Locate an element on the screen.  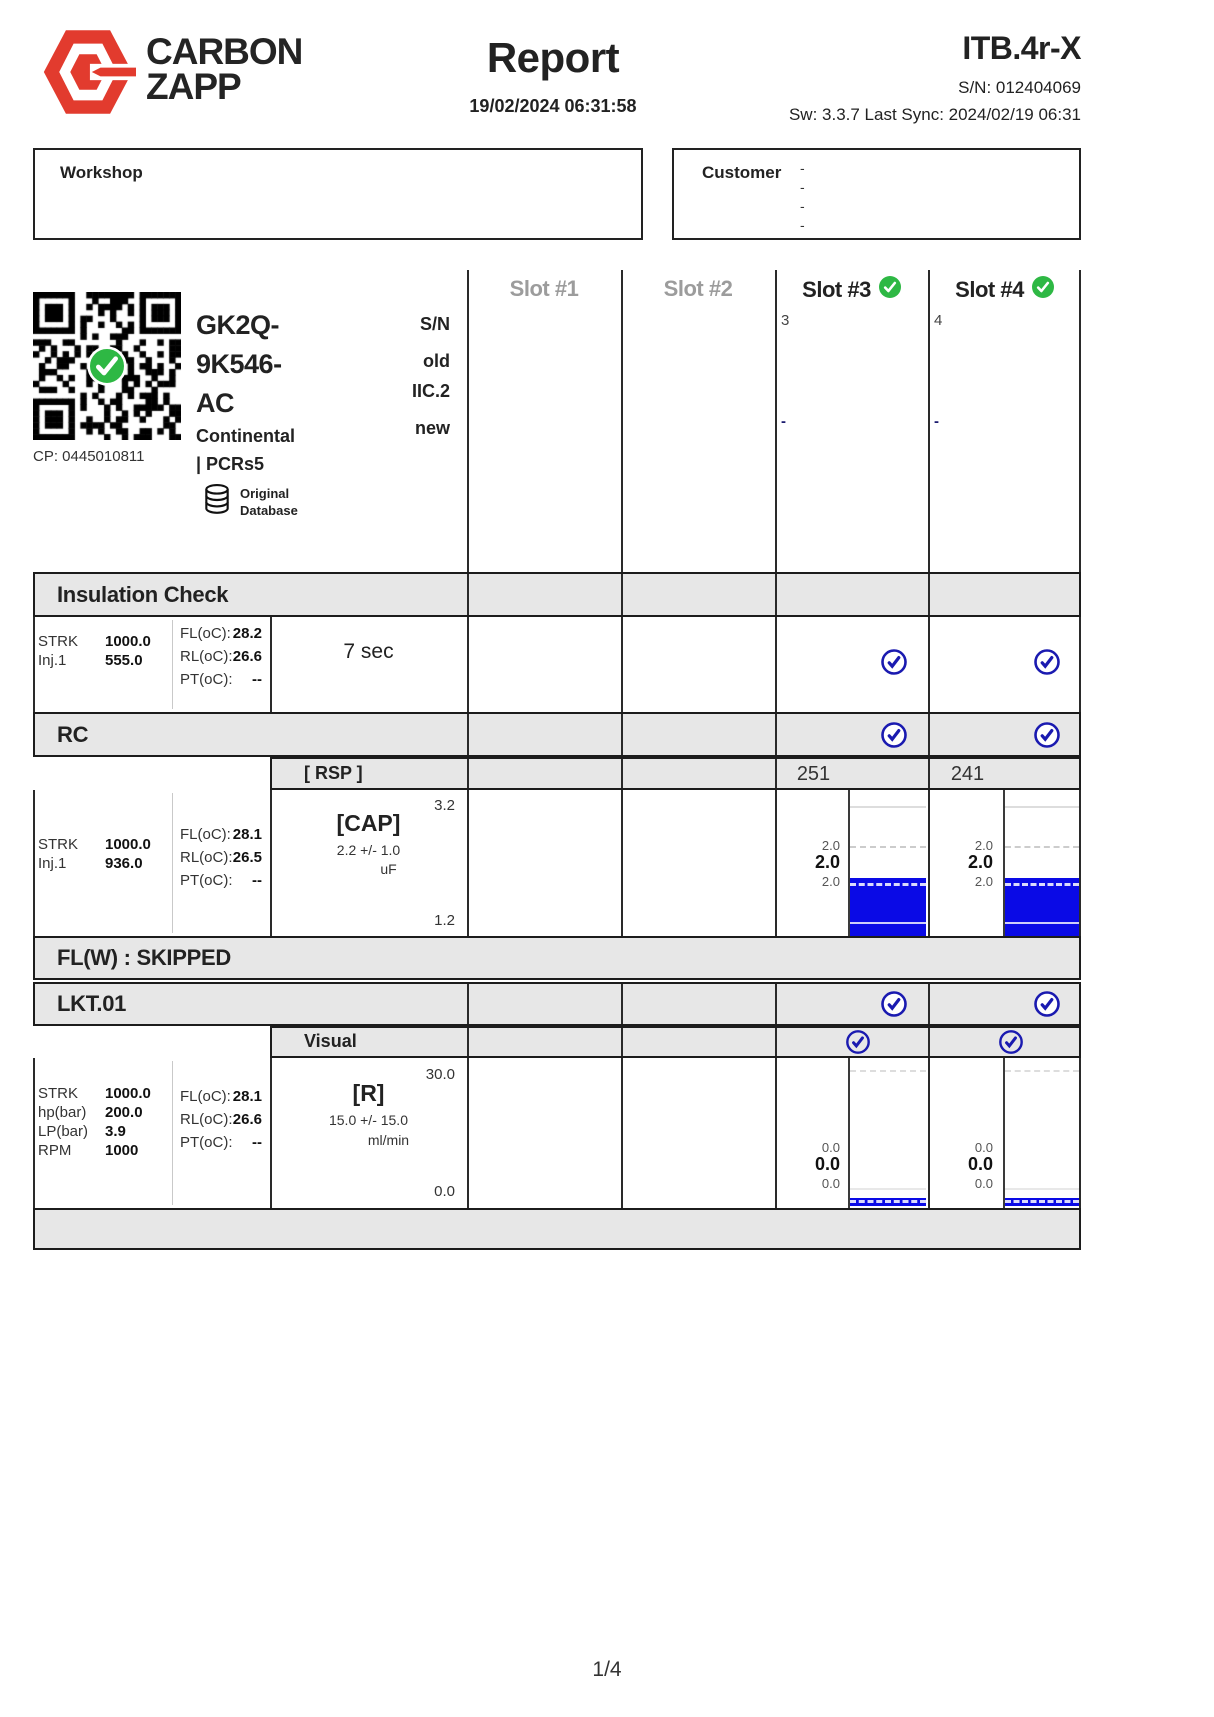
rc-param-value-2: 936.0 is located at coordinates (124, 863).